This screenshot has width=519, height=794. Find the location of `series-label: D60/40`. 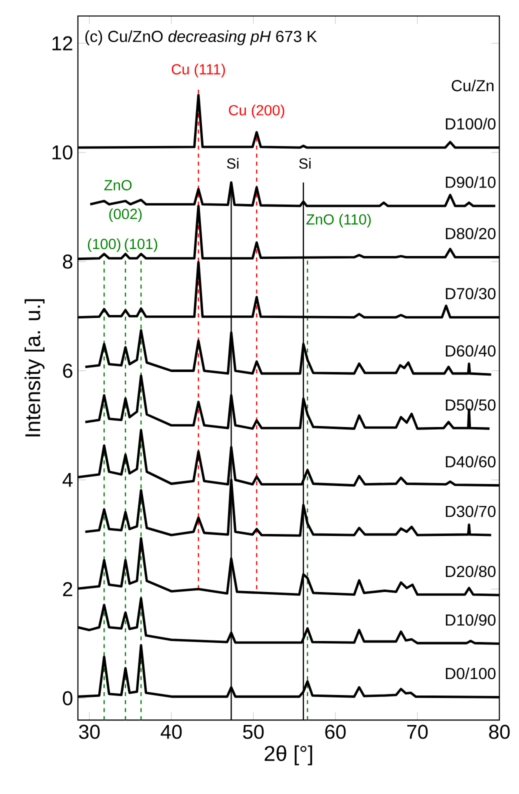

series-label: D60/40 is located at coordinates (471, 350).